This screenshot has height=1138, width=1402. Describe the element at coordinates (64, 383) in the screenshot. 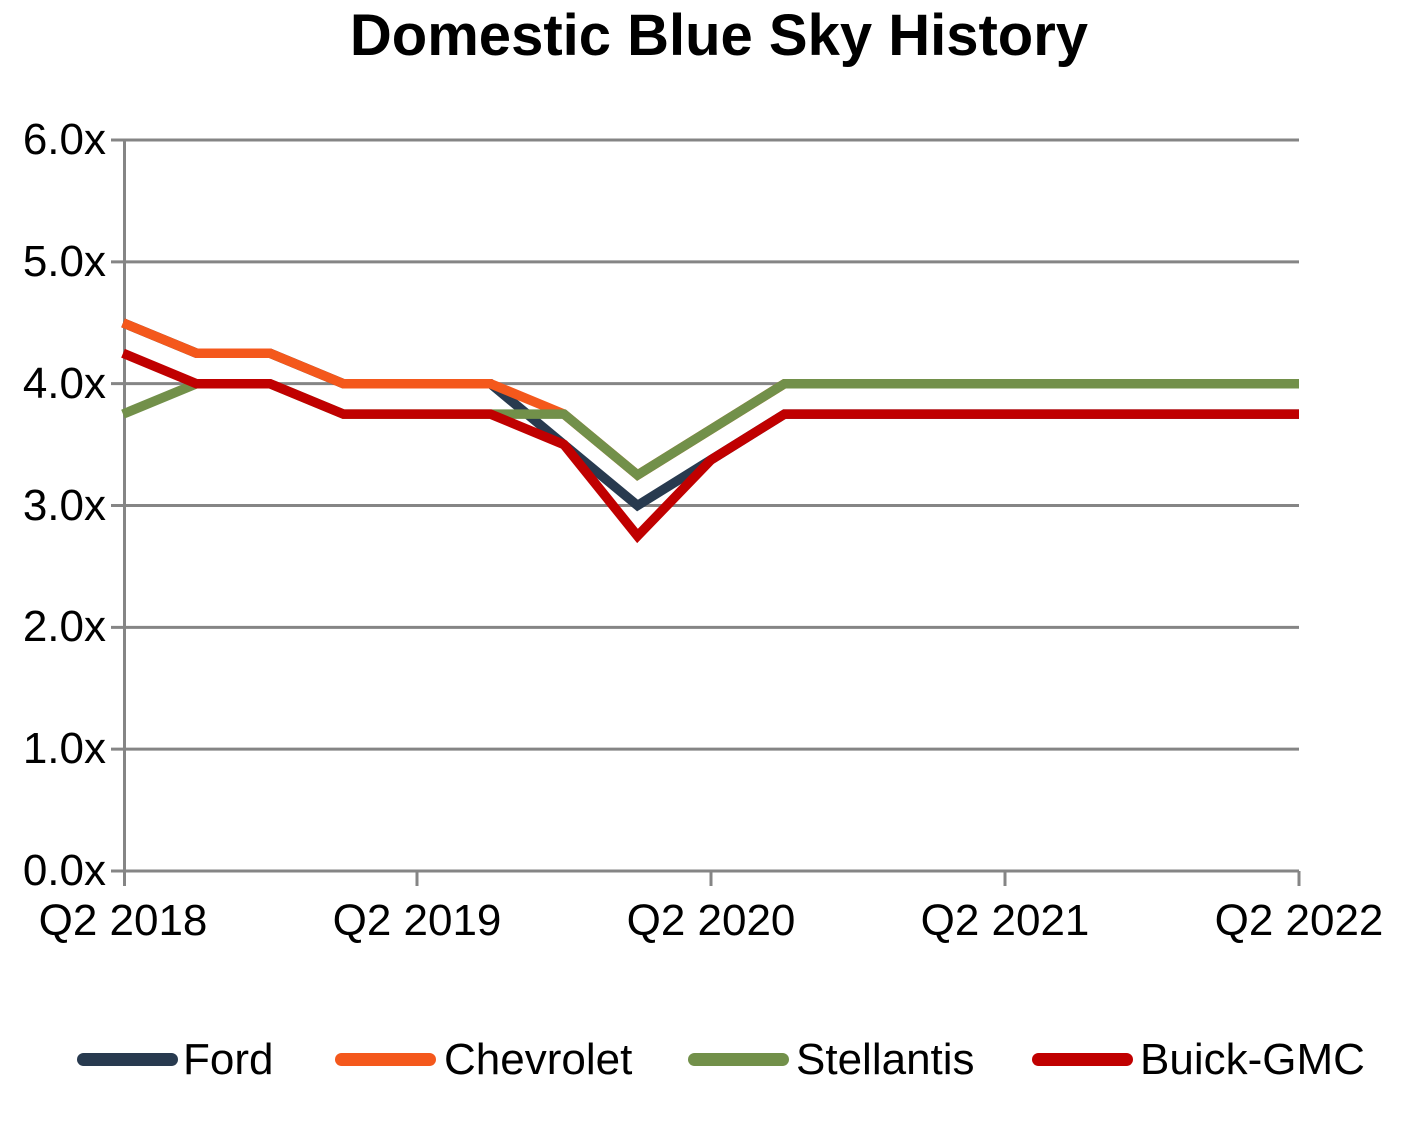

I see `y-axis-tick-label: 4.0x` at that location.